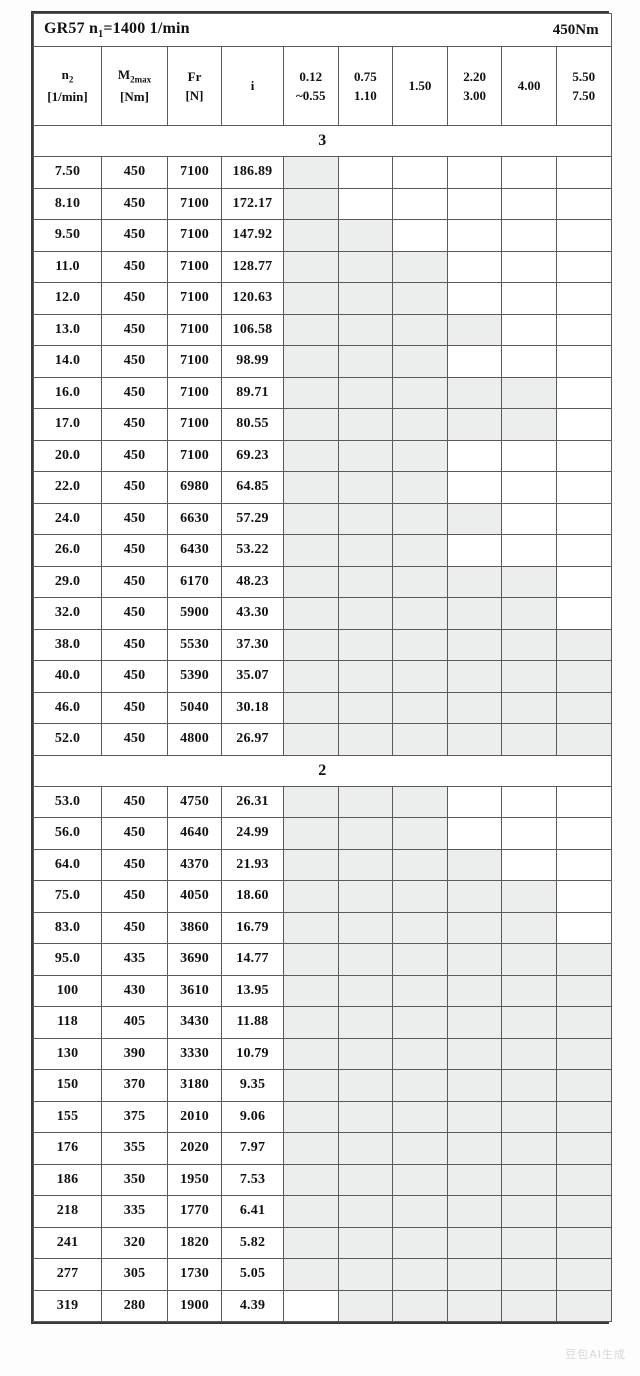 This screenshot has width=640, height=1376. Describe the element at coordinates (322, 487) in the screenshot. I see `table-row: 22.0 450 6980 64.85` at that location.